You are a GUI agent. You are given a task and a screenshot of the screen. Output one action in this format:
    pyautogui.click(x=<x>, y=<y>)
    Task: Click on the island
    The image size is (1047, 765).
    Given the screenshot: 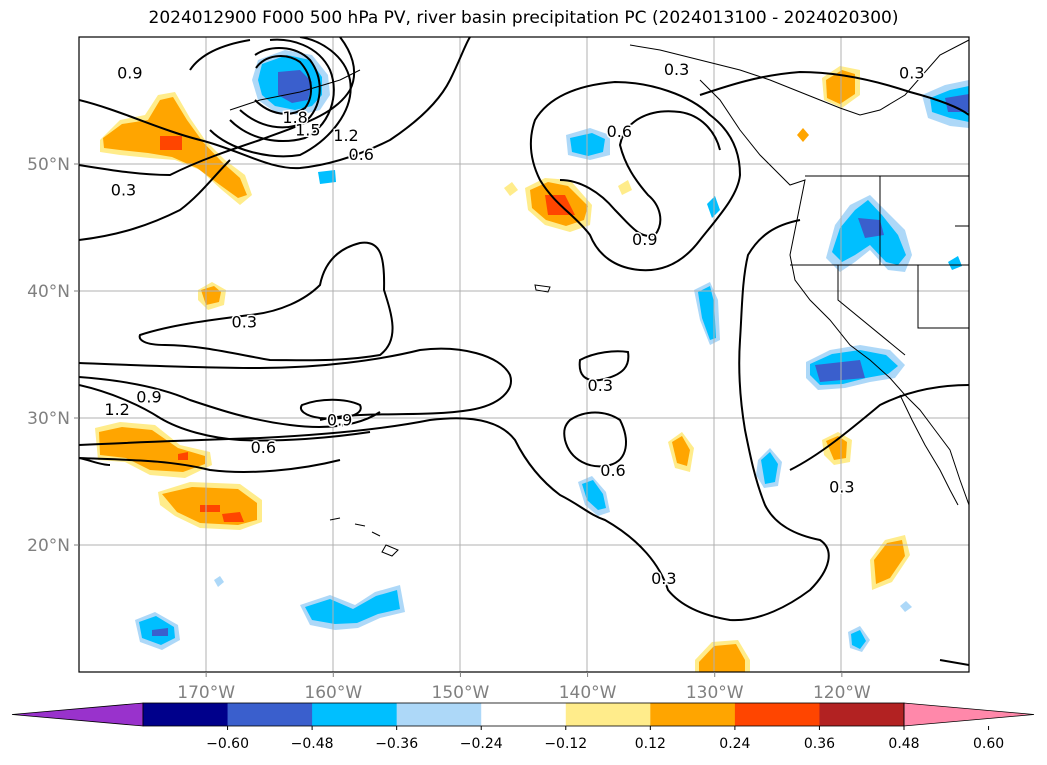 What is the action you would take?
    pyautogui.click(x=542, y=288)
    